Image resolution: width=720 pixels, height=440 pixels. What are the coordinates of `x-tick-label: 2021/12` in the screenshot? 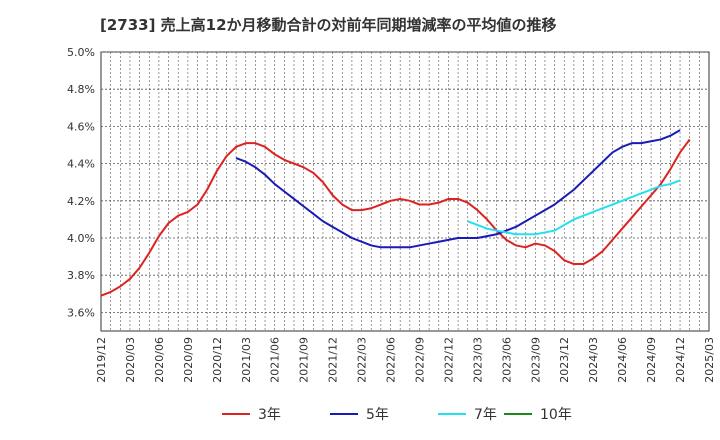 It's located at (333, 360).